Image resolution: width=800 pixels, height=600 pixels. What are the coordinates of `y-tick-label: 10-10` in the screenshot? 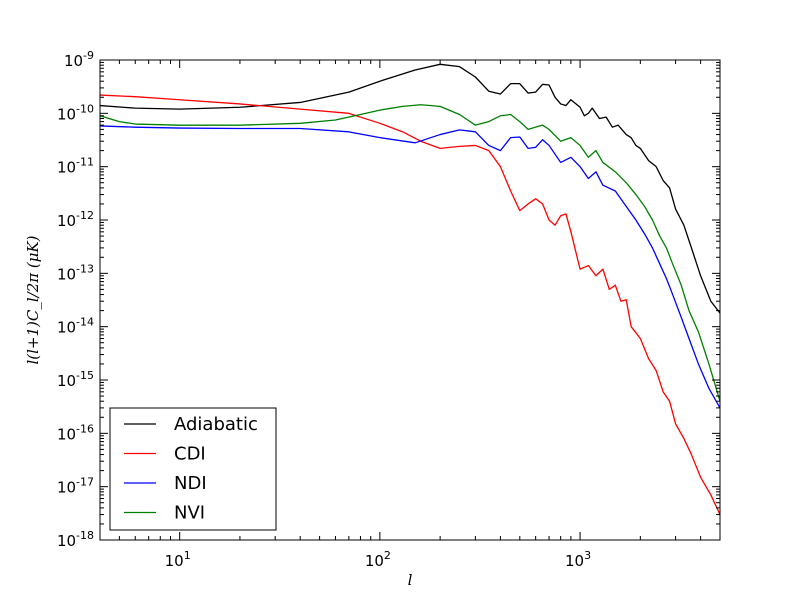 It's located at (75, 112).